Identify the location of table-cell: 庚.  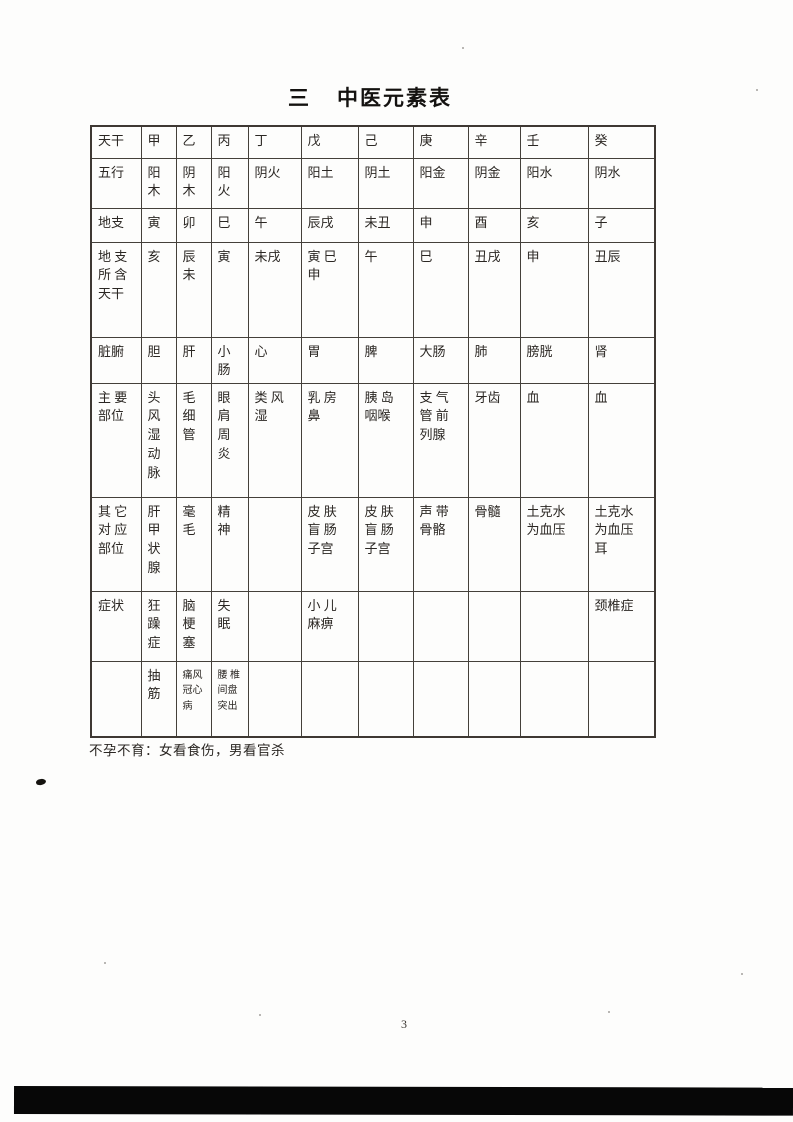
(440, 142).